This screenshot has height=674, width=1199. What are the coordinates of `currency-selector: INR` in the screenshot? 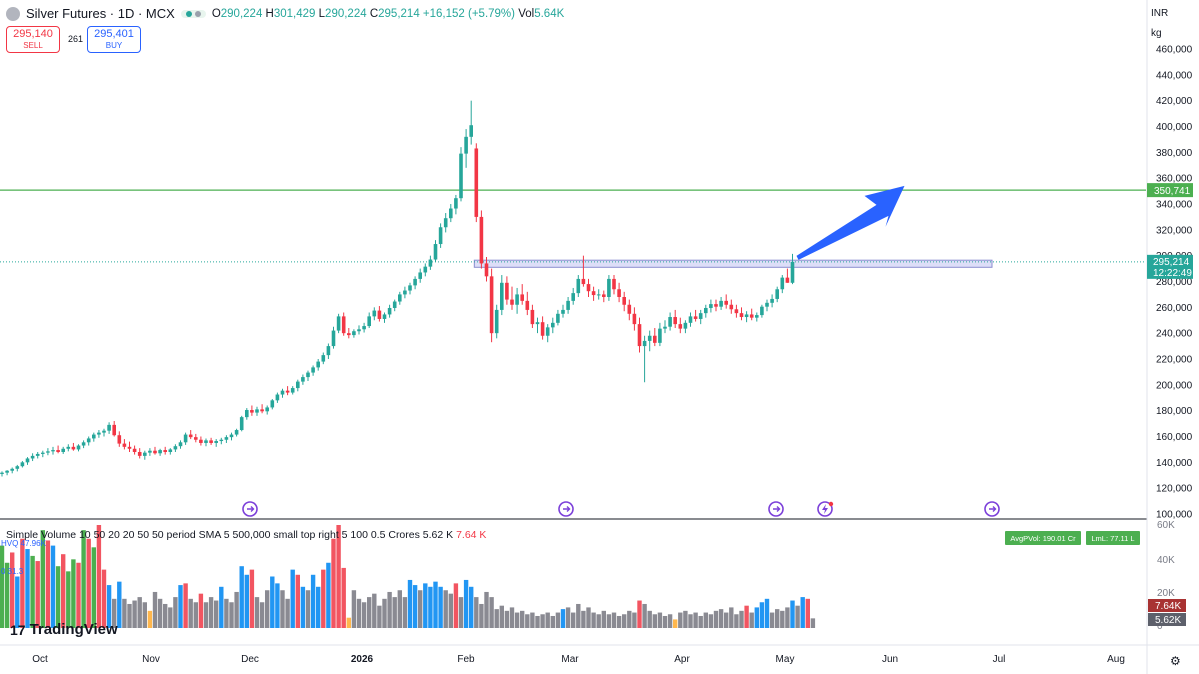 It's located at (1160, 13).